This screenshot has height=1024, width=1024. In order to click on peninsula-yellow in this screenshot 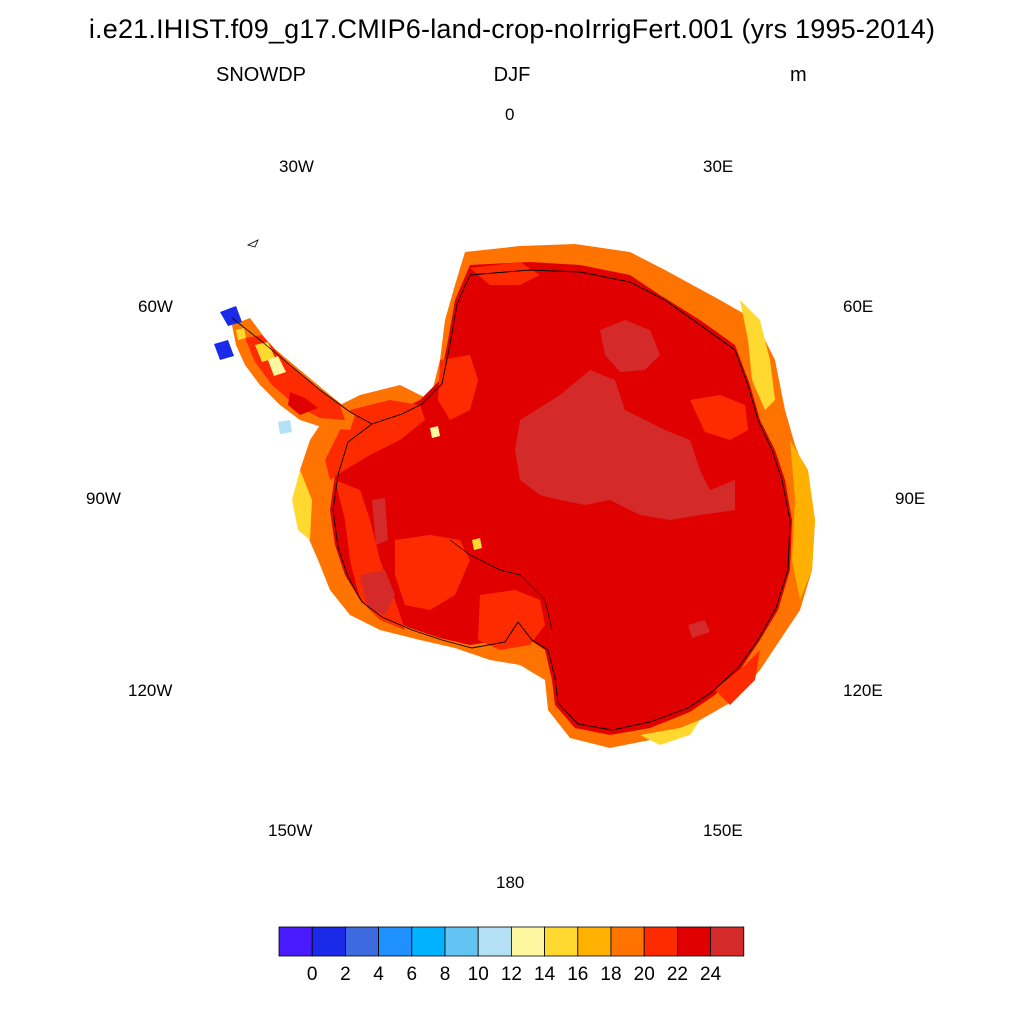, I will do `click(265, 352)`.